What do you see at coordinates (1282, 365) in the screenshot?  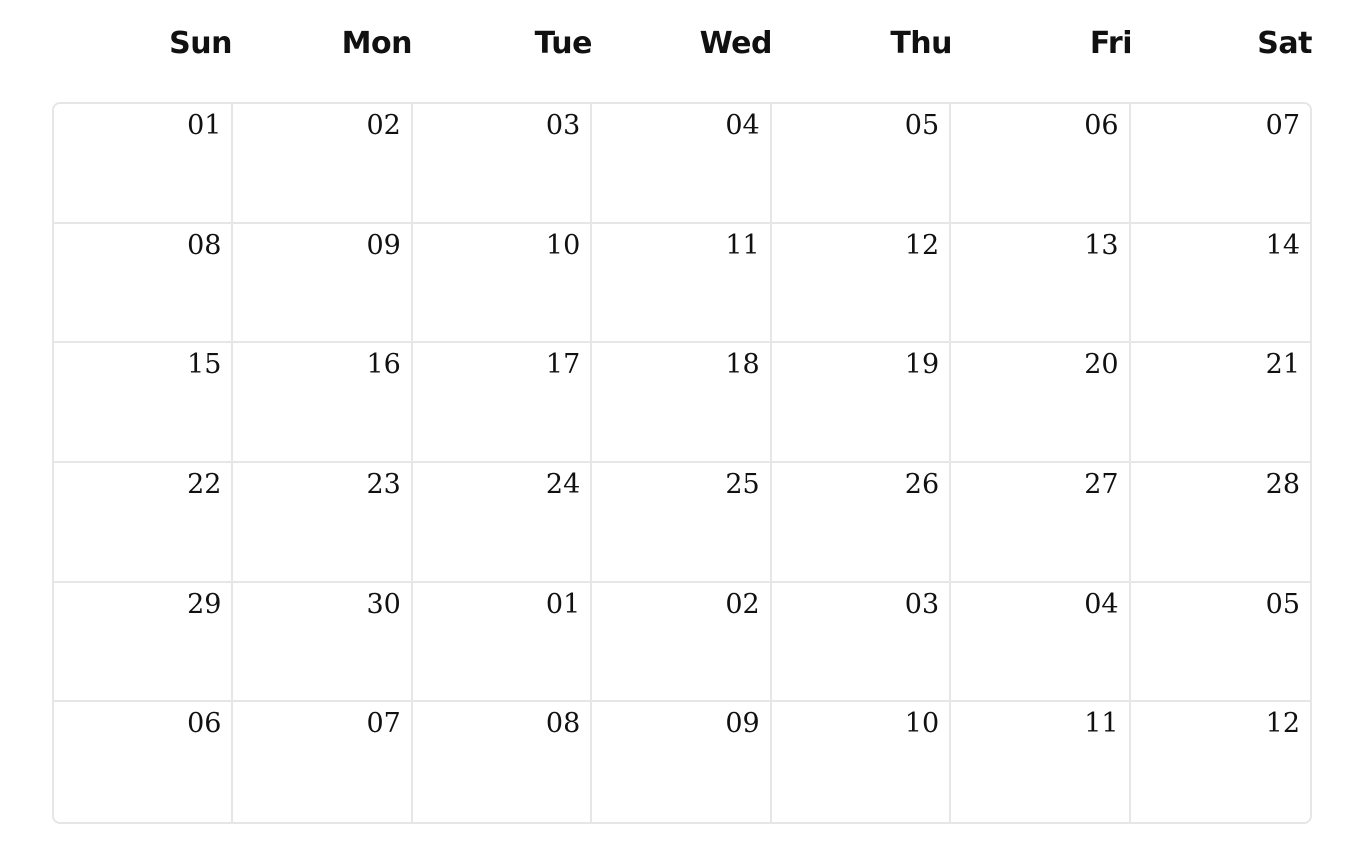 I see `day-number: 21` at bounding box center [1282, 365].